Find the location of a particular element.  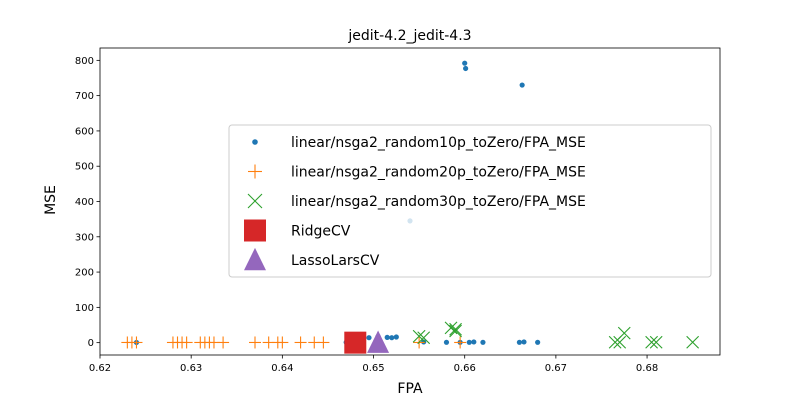

y-tick-label: 200 is located at coordinates (84, 273).